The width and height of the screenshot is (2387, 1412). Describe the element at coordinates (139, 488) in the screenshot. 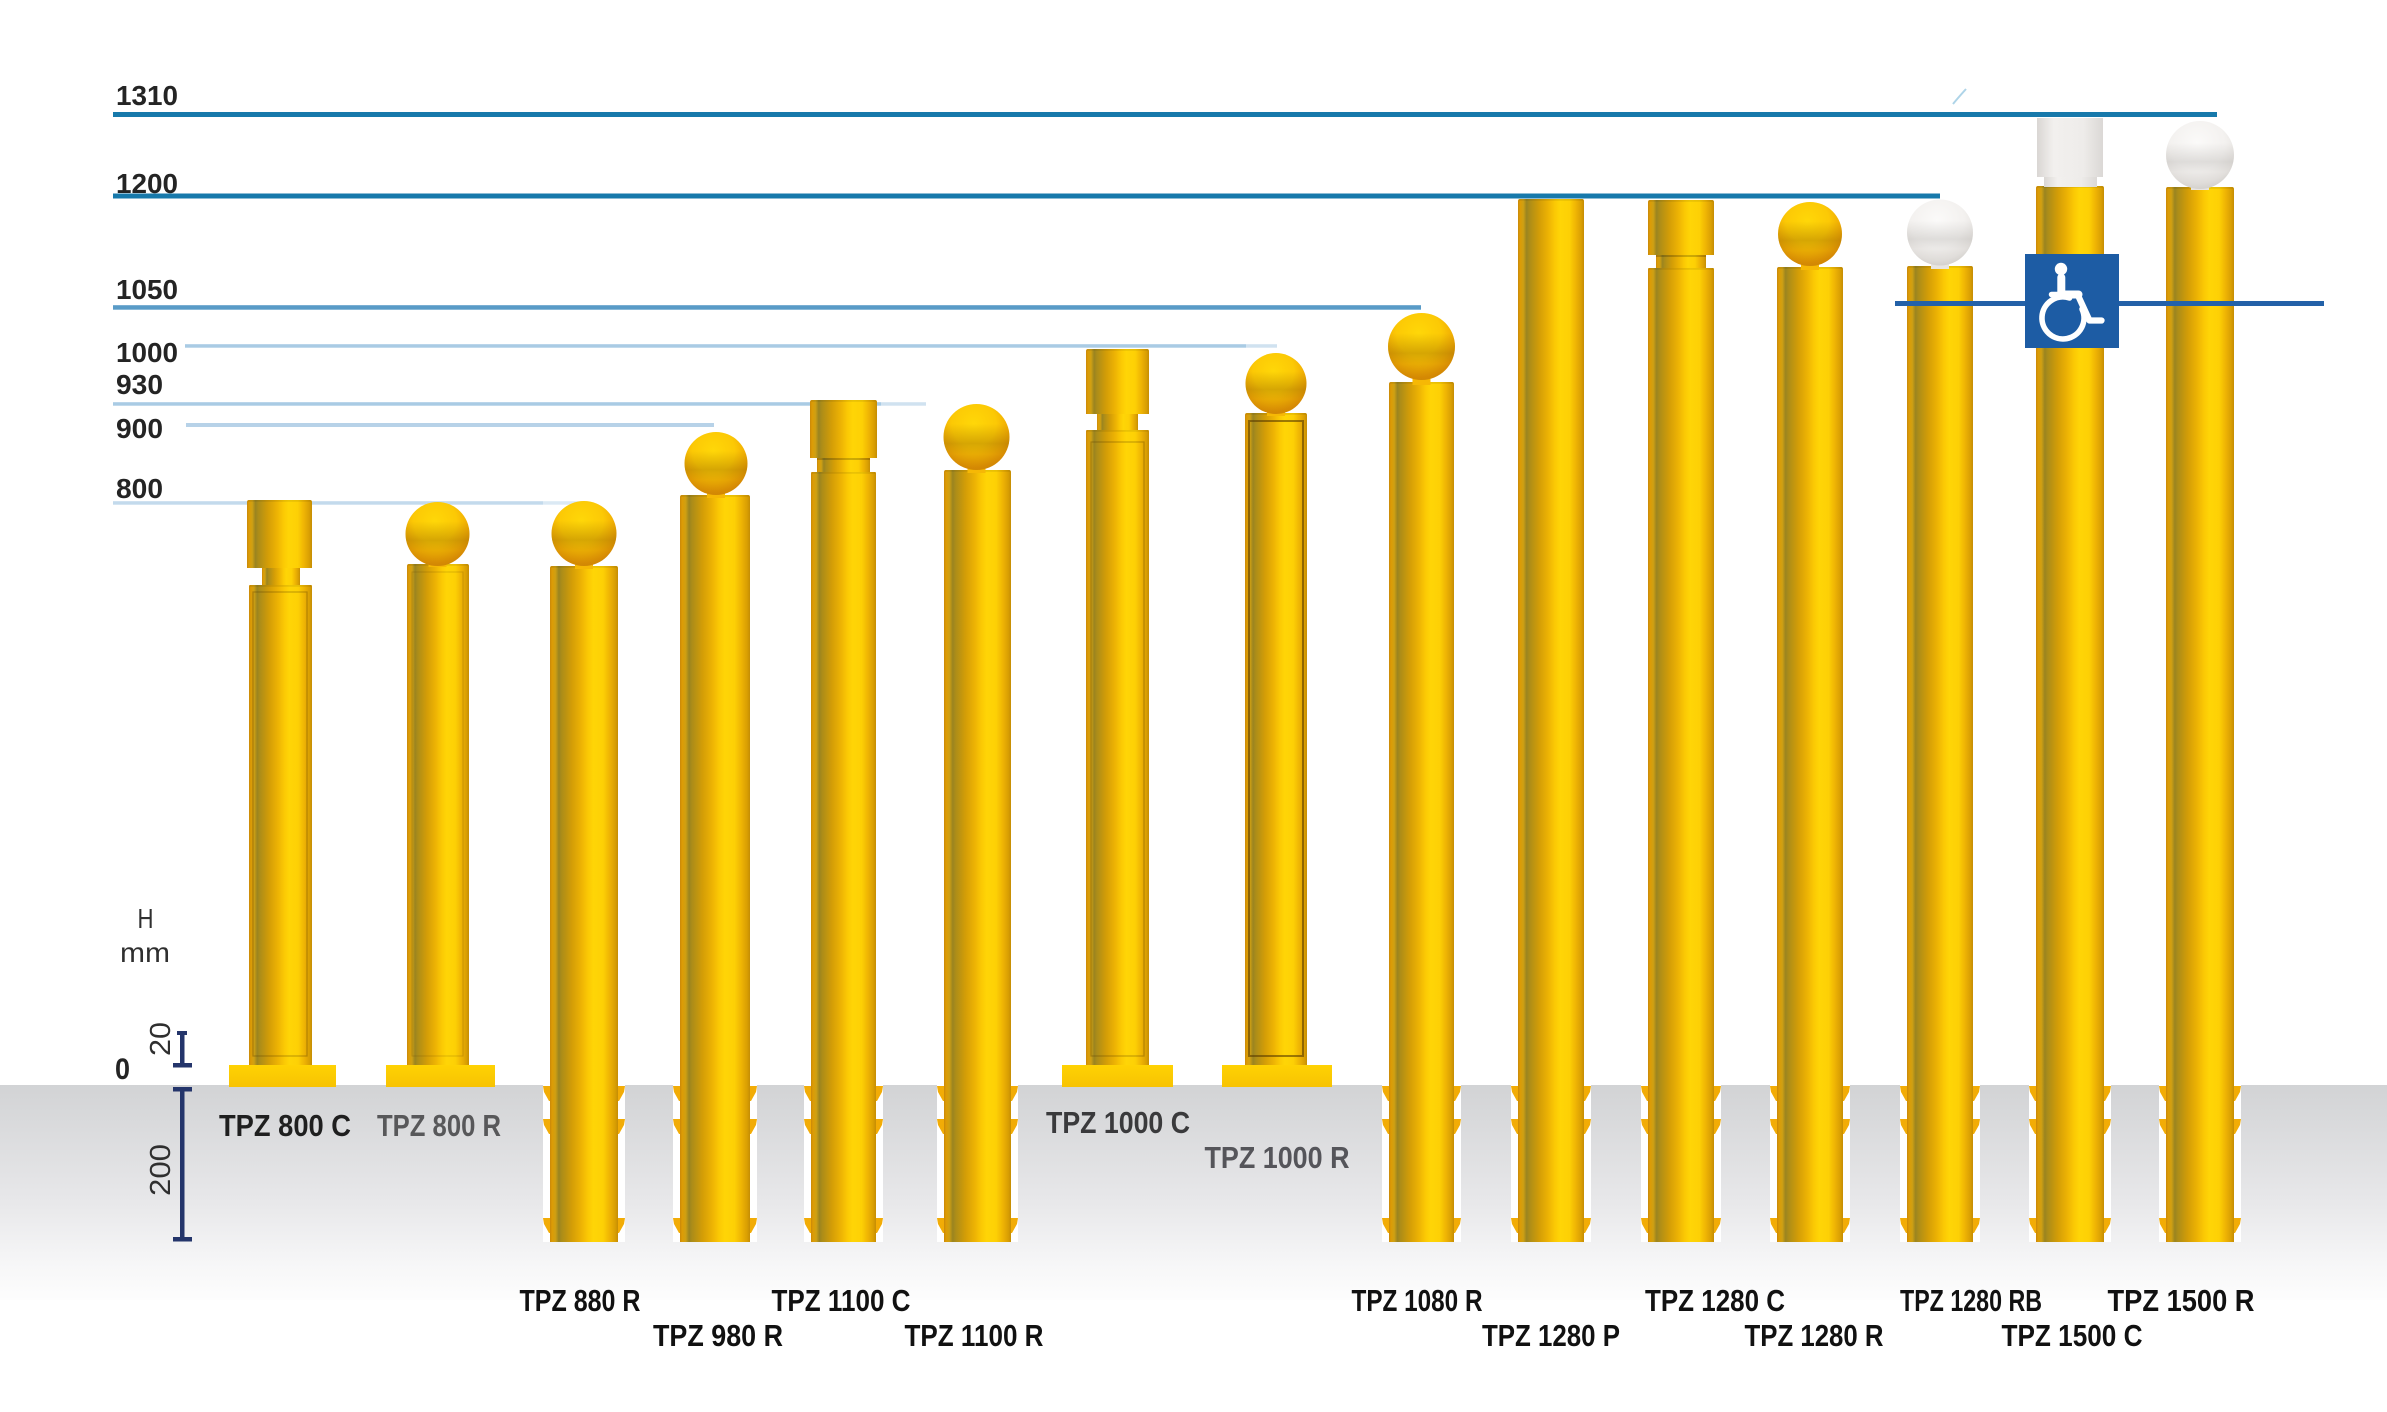

I see `svg-text: 800` at that location.